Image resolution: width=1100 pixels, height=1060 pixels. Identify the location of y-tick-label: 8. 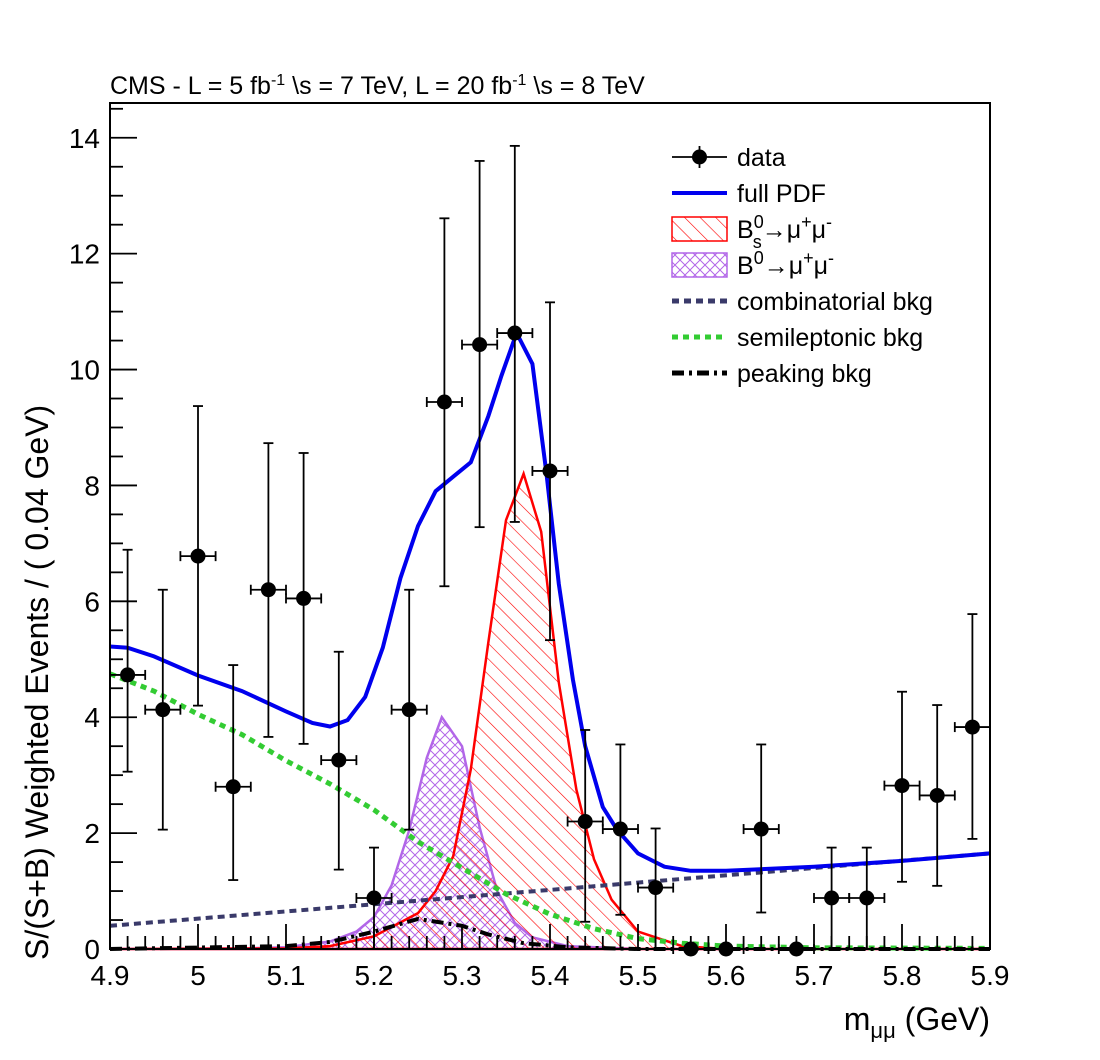
(92, 485).